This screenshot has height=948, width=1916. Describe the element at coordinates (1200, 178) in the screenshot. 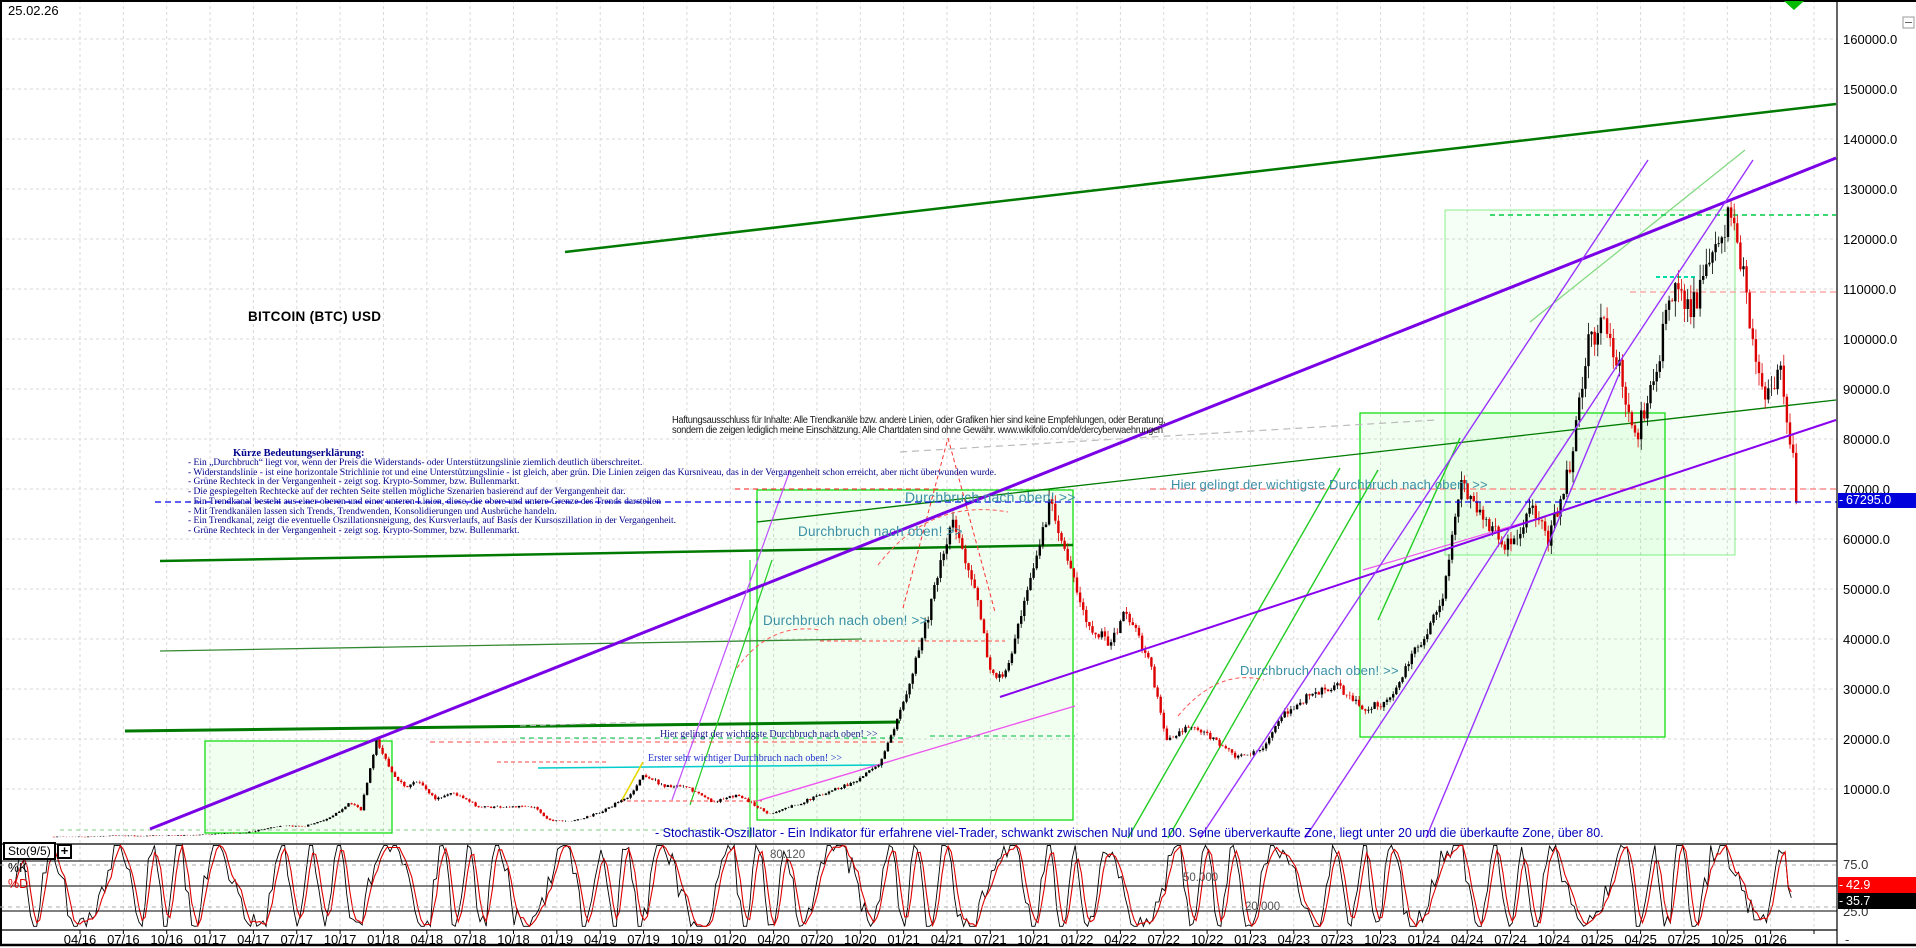

I see `green-channel-top` at that location.